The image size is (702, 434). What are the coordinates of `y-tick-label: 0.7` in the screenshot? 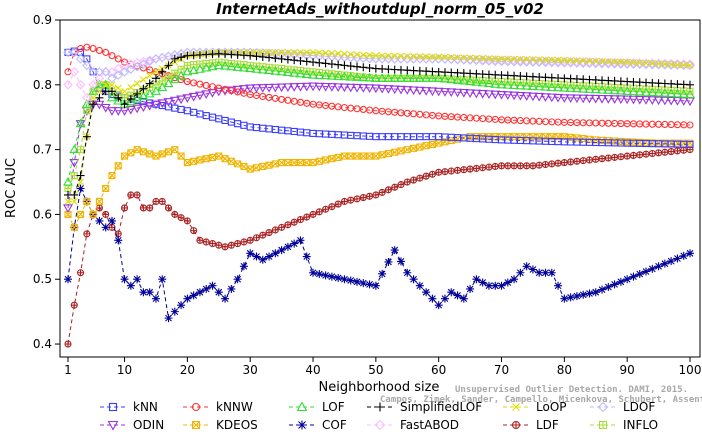 It's located at (42, 150).